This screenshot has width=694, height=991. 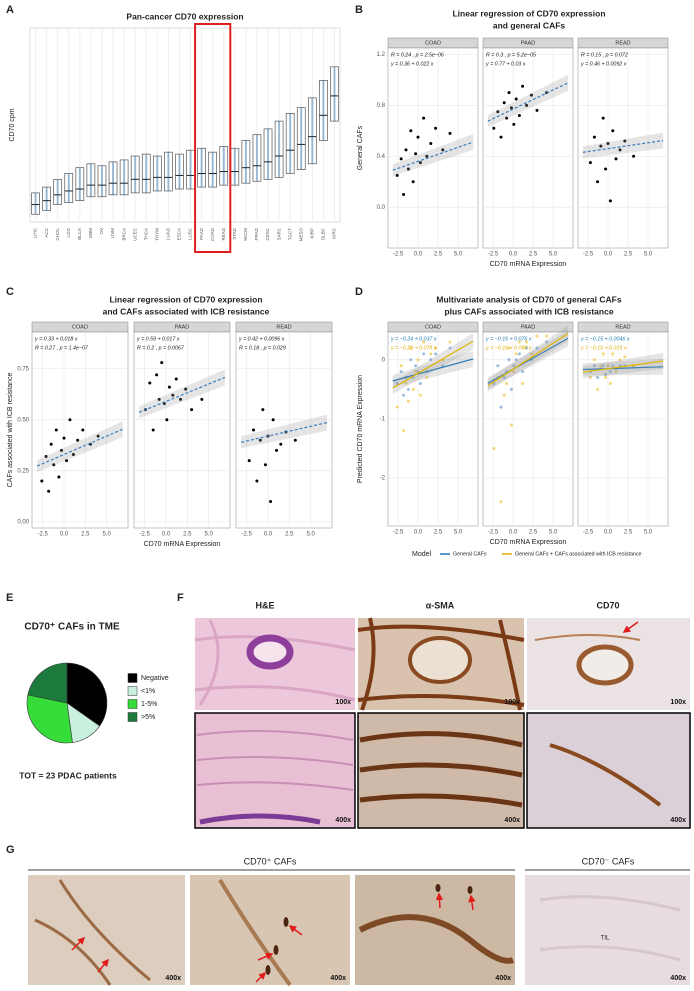 I want to click on x-tick-label: LUAD, so click(x=168, y=233).